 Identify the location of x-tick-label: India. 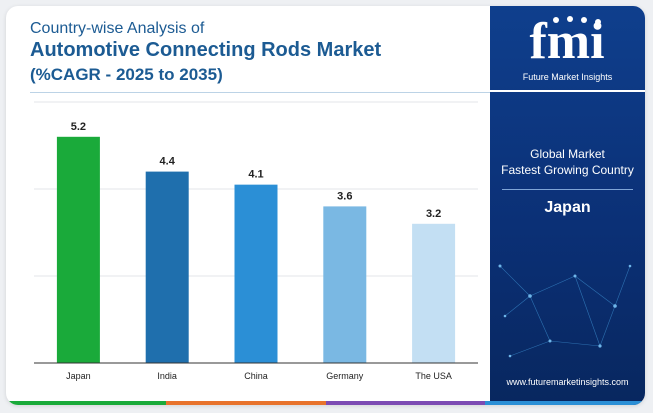
(167, 376).